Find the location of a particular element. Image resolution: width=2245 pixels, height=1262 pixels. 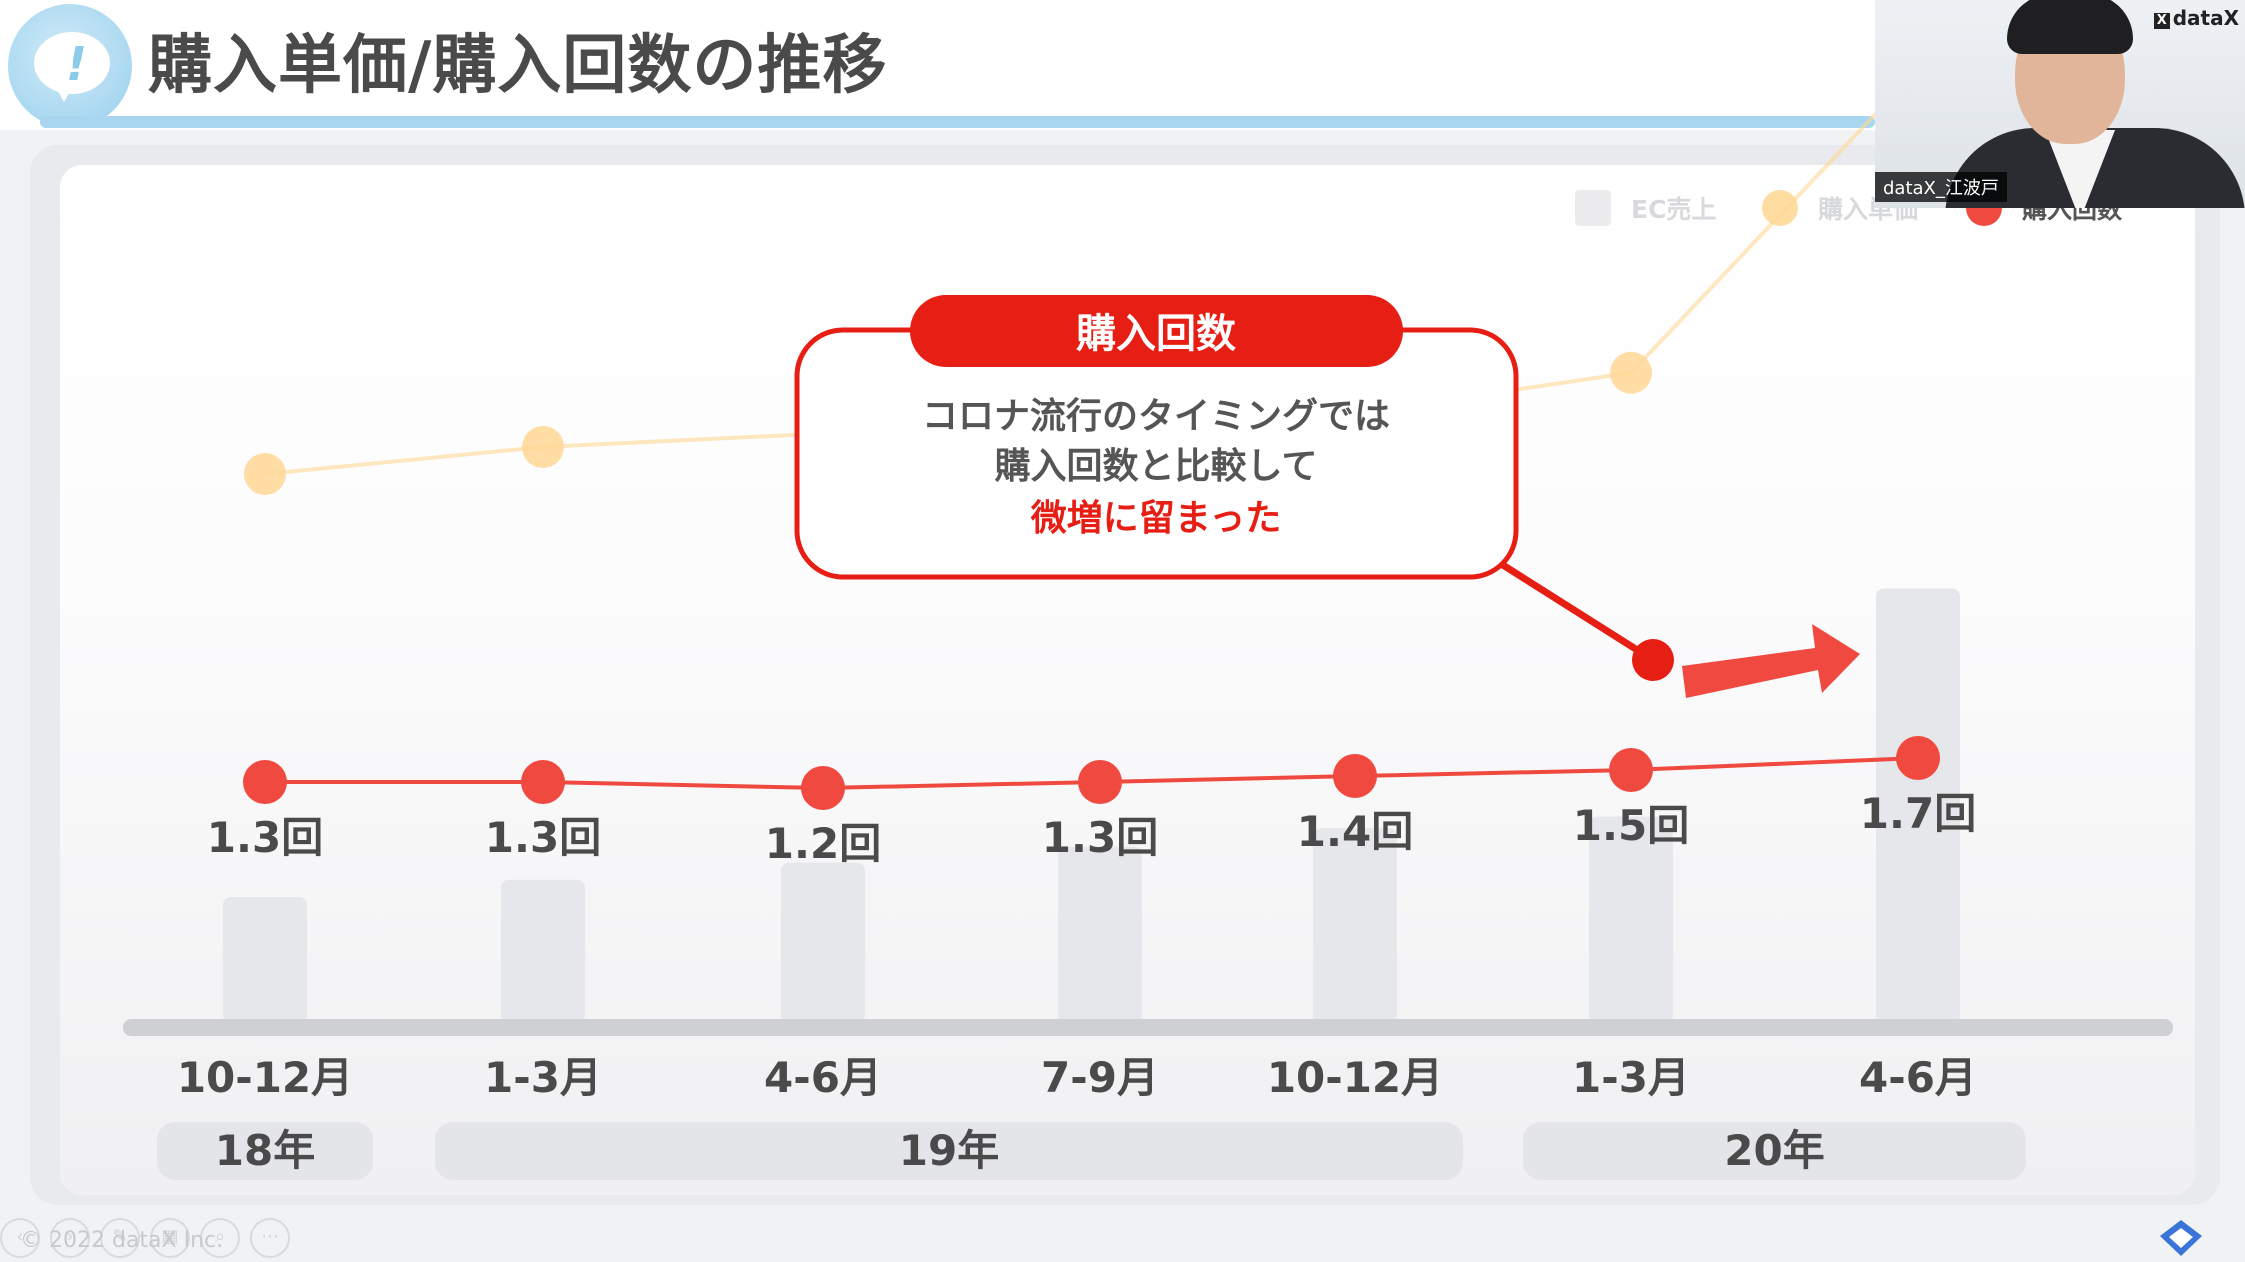

year-group-label: 18年 is located at coordinates (265, 1150).